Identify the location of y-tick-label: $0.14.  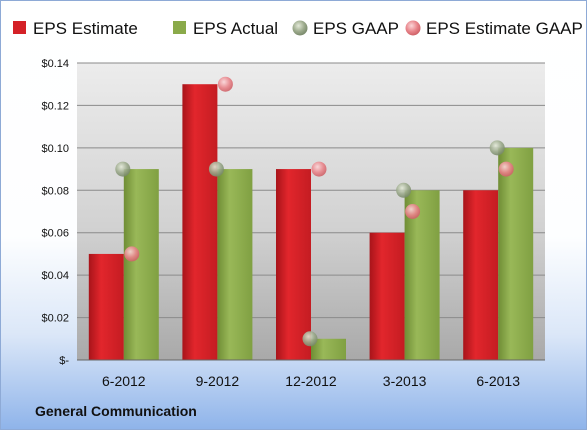
(55, 64).